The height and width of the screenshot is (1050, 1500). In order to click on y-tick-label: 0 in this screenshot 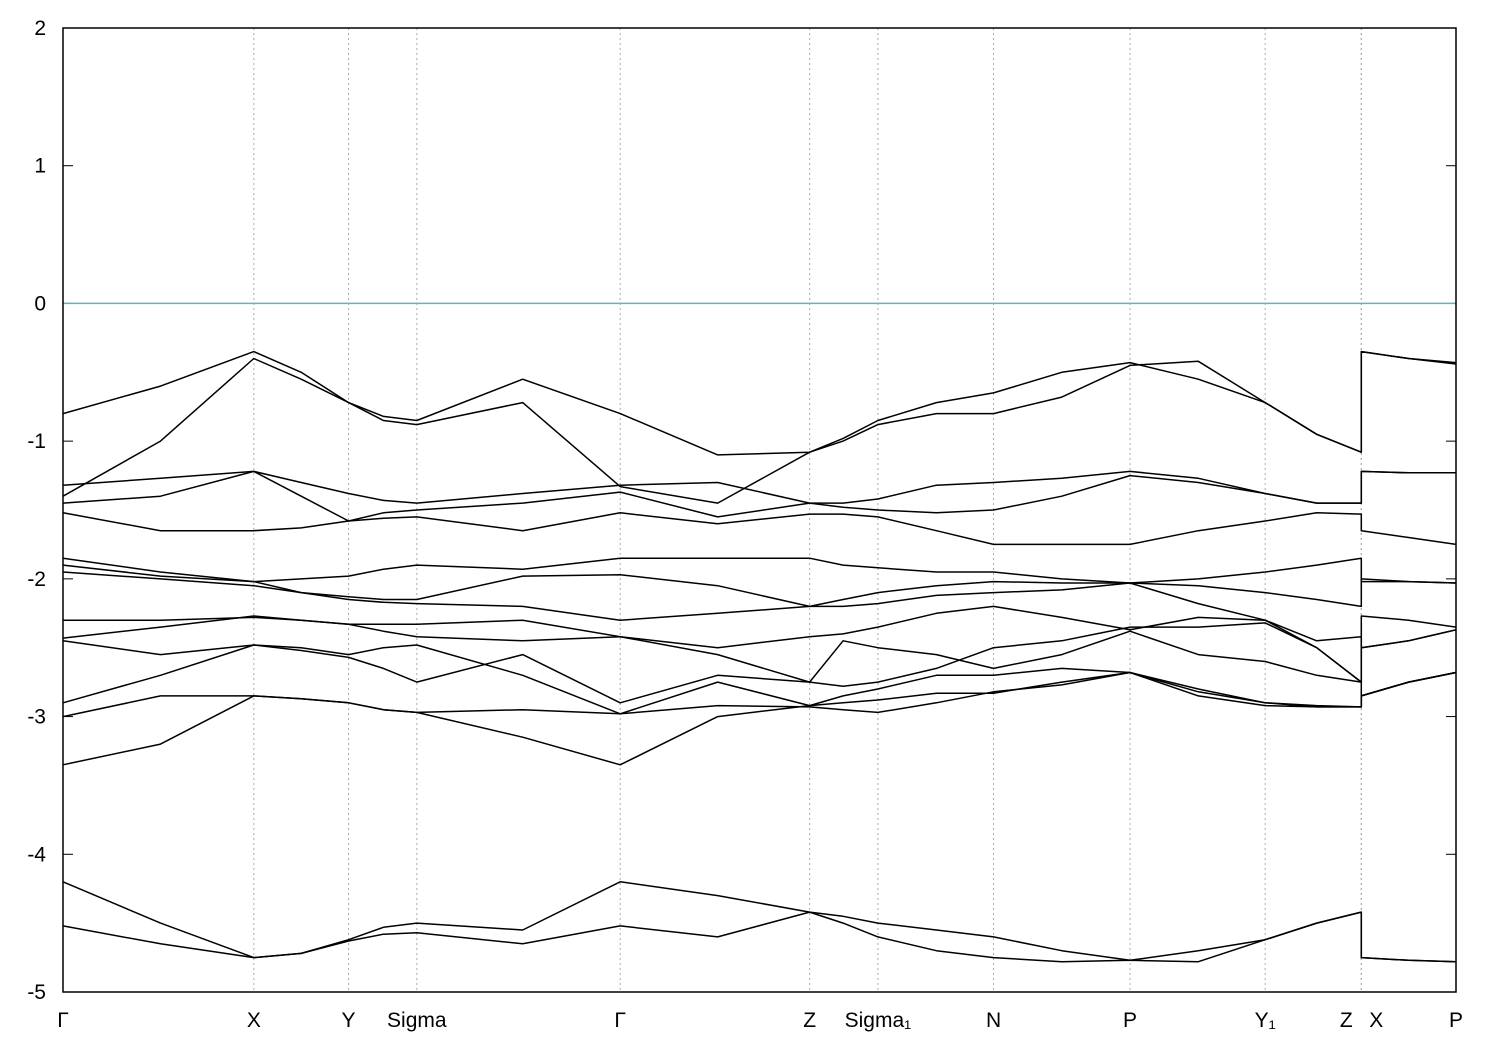, I will do `click(40, 303)`.